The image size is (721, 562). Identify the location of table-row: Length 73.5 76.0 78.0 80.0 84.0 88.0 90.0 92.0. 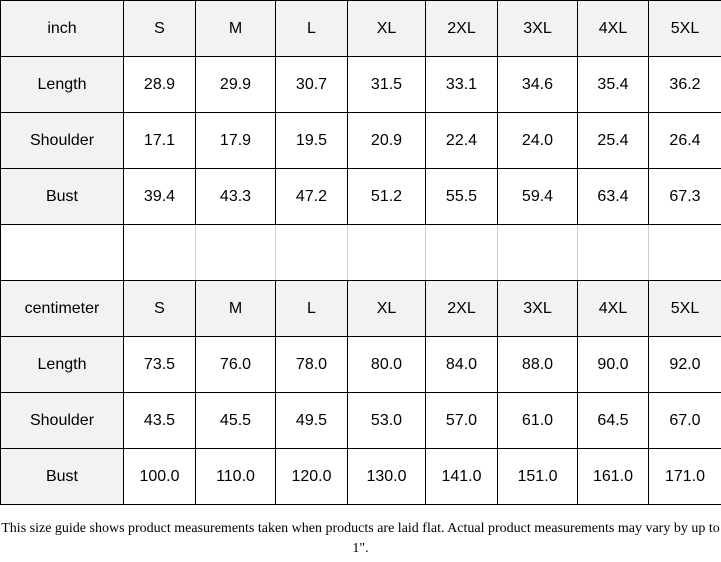
(360, 364).